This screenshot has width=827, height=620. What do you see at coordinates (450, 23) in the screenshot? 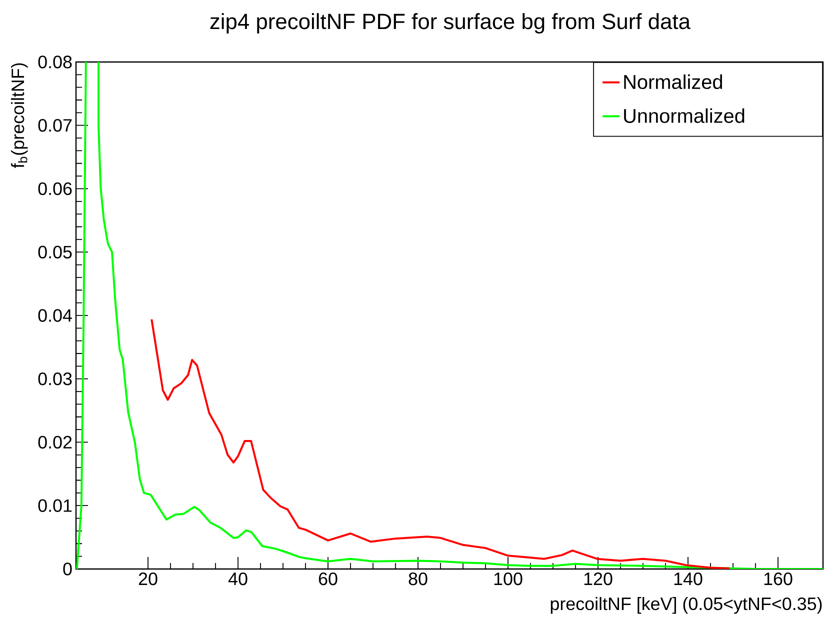
I see `chart-title: zip4 precoiltNF PDF for surface bg from Surf data` at bounding box center [450, 23].